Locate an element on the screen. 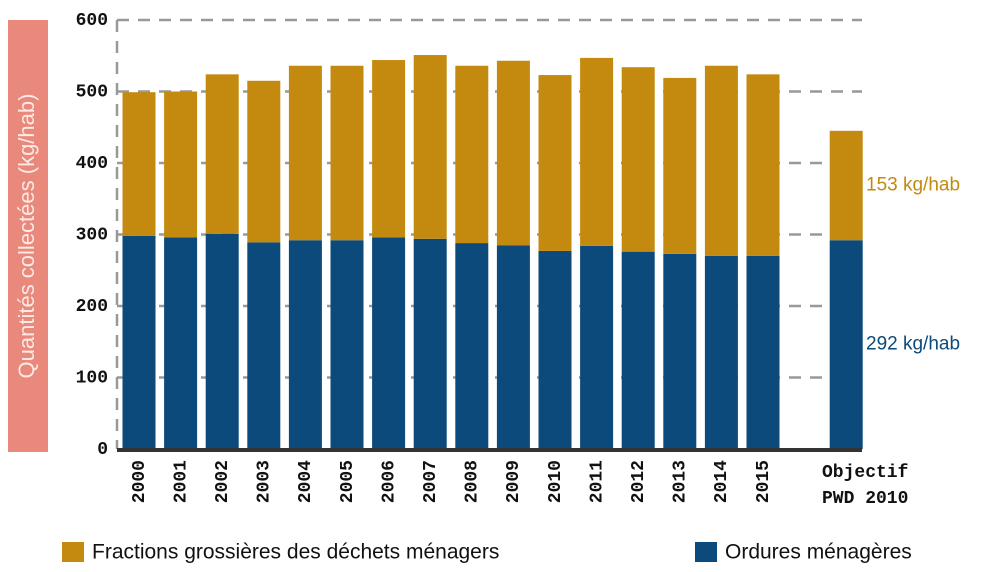 Image resolution: width=982 pixels, height=572 pixels. x-tick-label: 2008 is located at coordinates (473, 481).